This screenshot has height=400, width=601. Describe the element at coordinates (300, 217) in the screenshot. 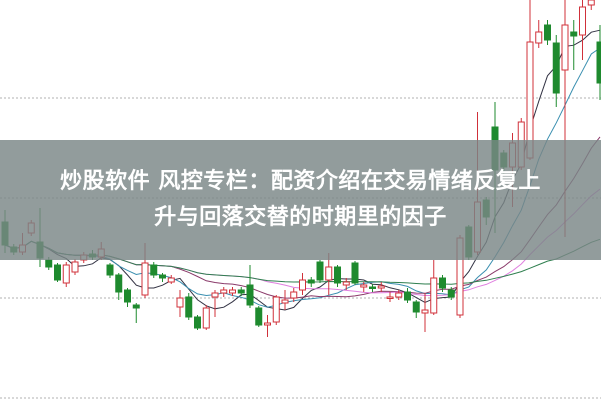

I see `title-line-2: 升与回落交替的时期里的因子` at that location.